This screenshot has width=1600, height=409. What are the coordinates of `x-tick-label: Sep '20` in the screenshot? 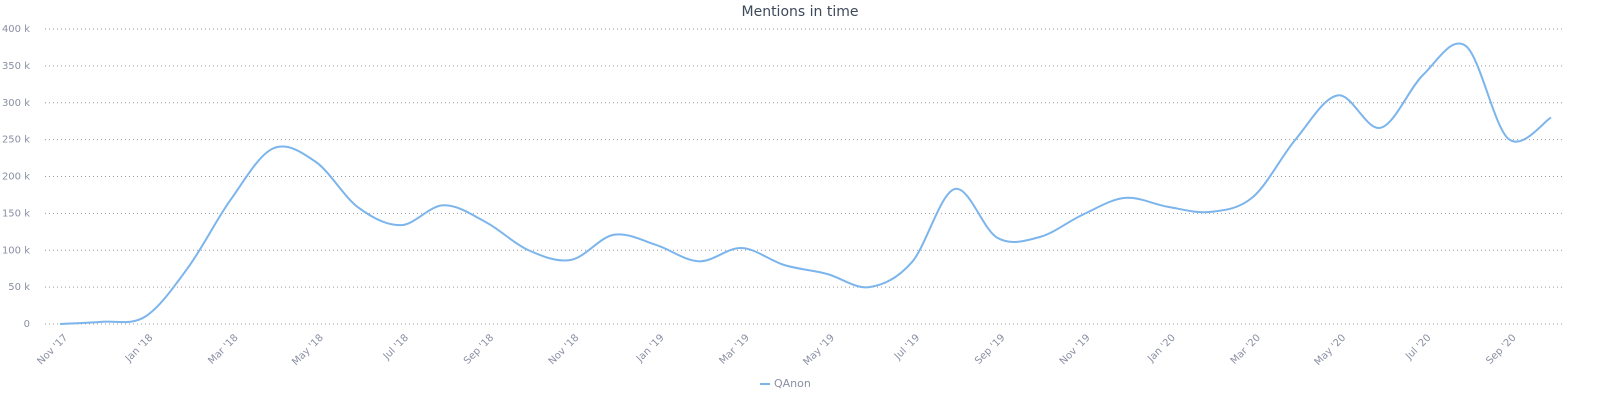 It's located at (1501, 349).